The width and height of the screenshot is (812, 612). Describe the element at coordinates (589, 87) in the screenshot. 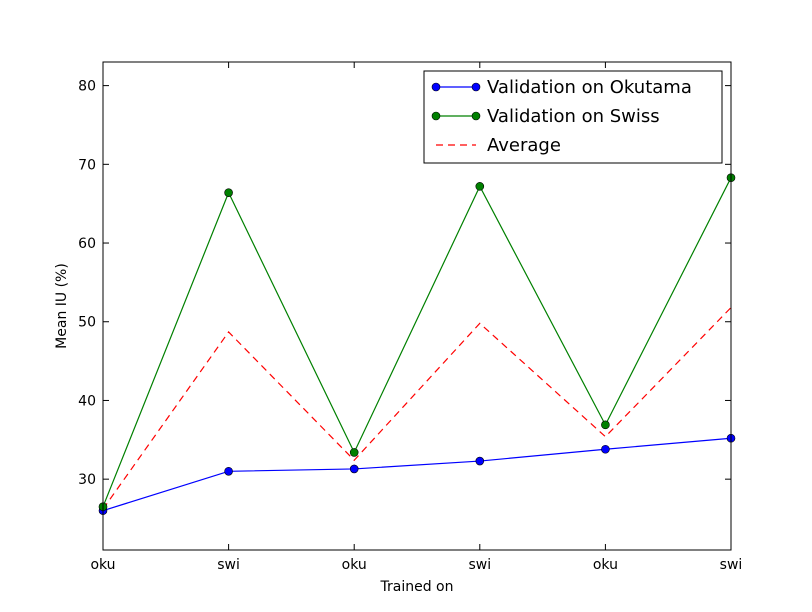

I see `legend-label: Validation on Okutama` at that location.